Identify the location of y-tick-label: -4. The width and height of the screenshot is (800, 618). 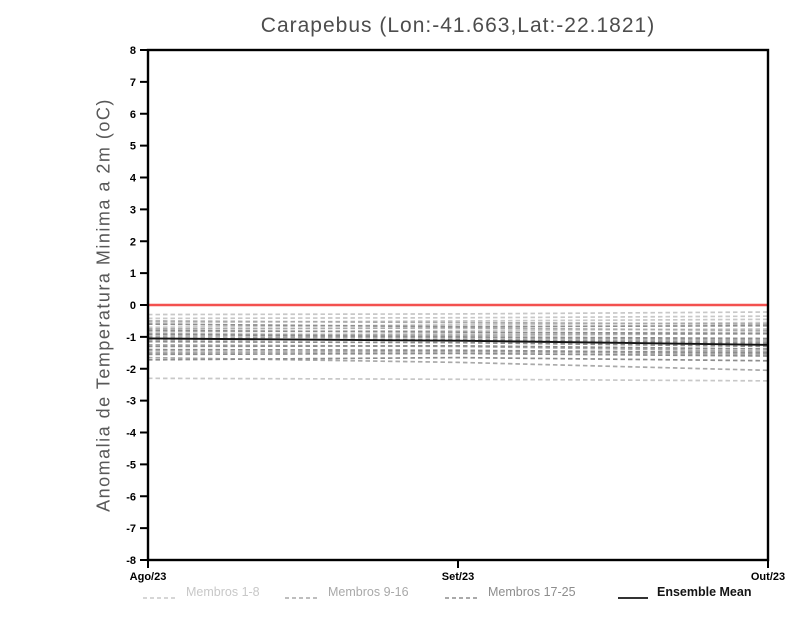
(131, 434).